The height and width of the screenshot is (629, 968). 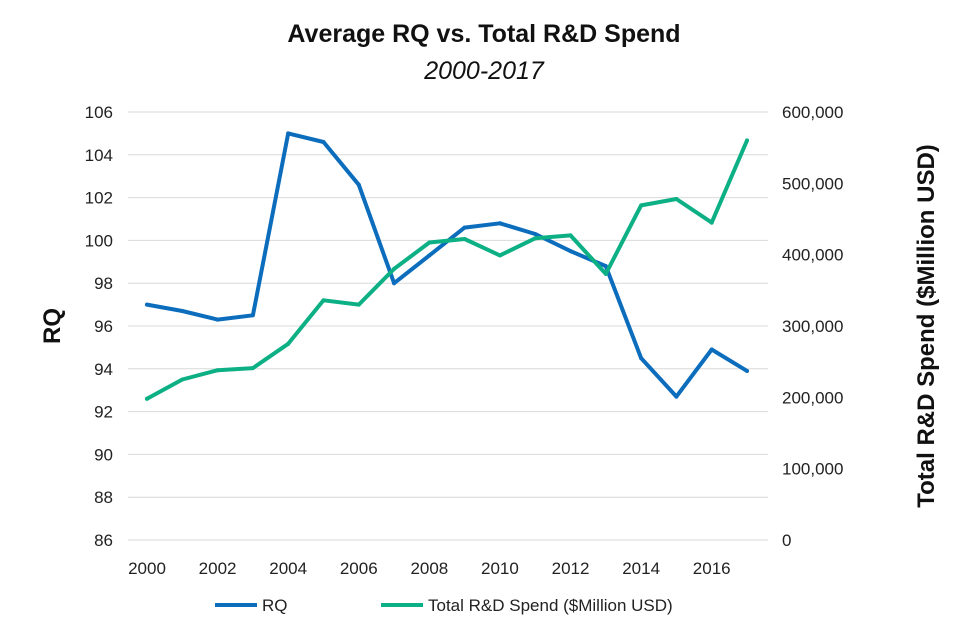 What do you see at coordinates (99, 240) in the screenshot?
I see `left-tick-label: 100` at bounding box center [99, 240].